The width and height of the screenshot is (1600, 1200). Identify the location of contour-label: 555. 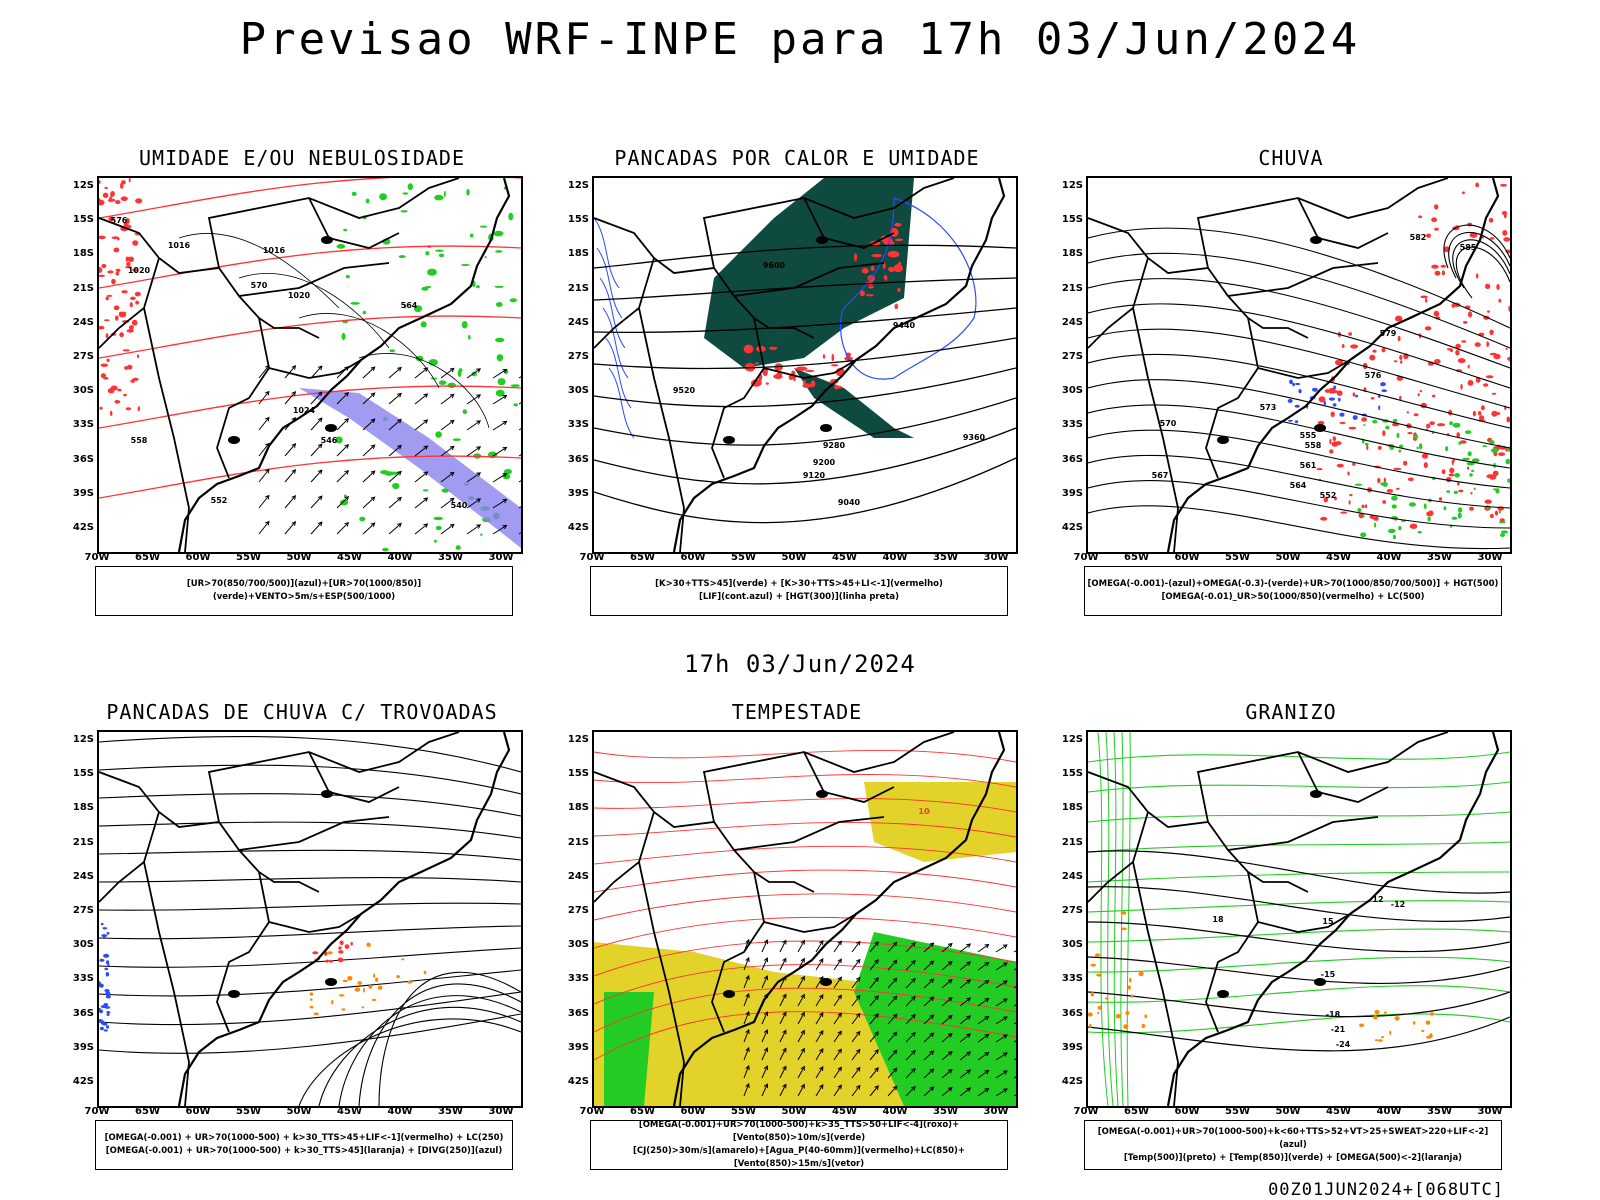
(1308, 435).